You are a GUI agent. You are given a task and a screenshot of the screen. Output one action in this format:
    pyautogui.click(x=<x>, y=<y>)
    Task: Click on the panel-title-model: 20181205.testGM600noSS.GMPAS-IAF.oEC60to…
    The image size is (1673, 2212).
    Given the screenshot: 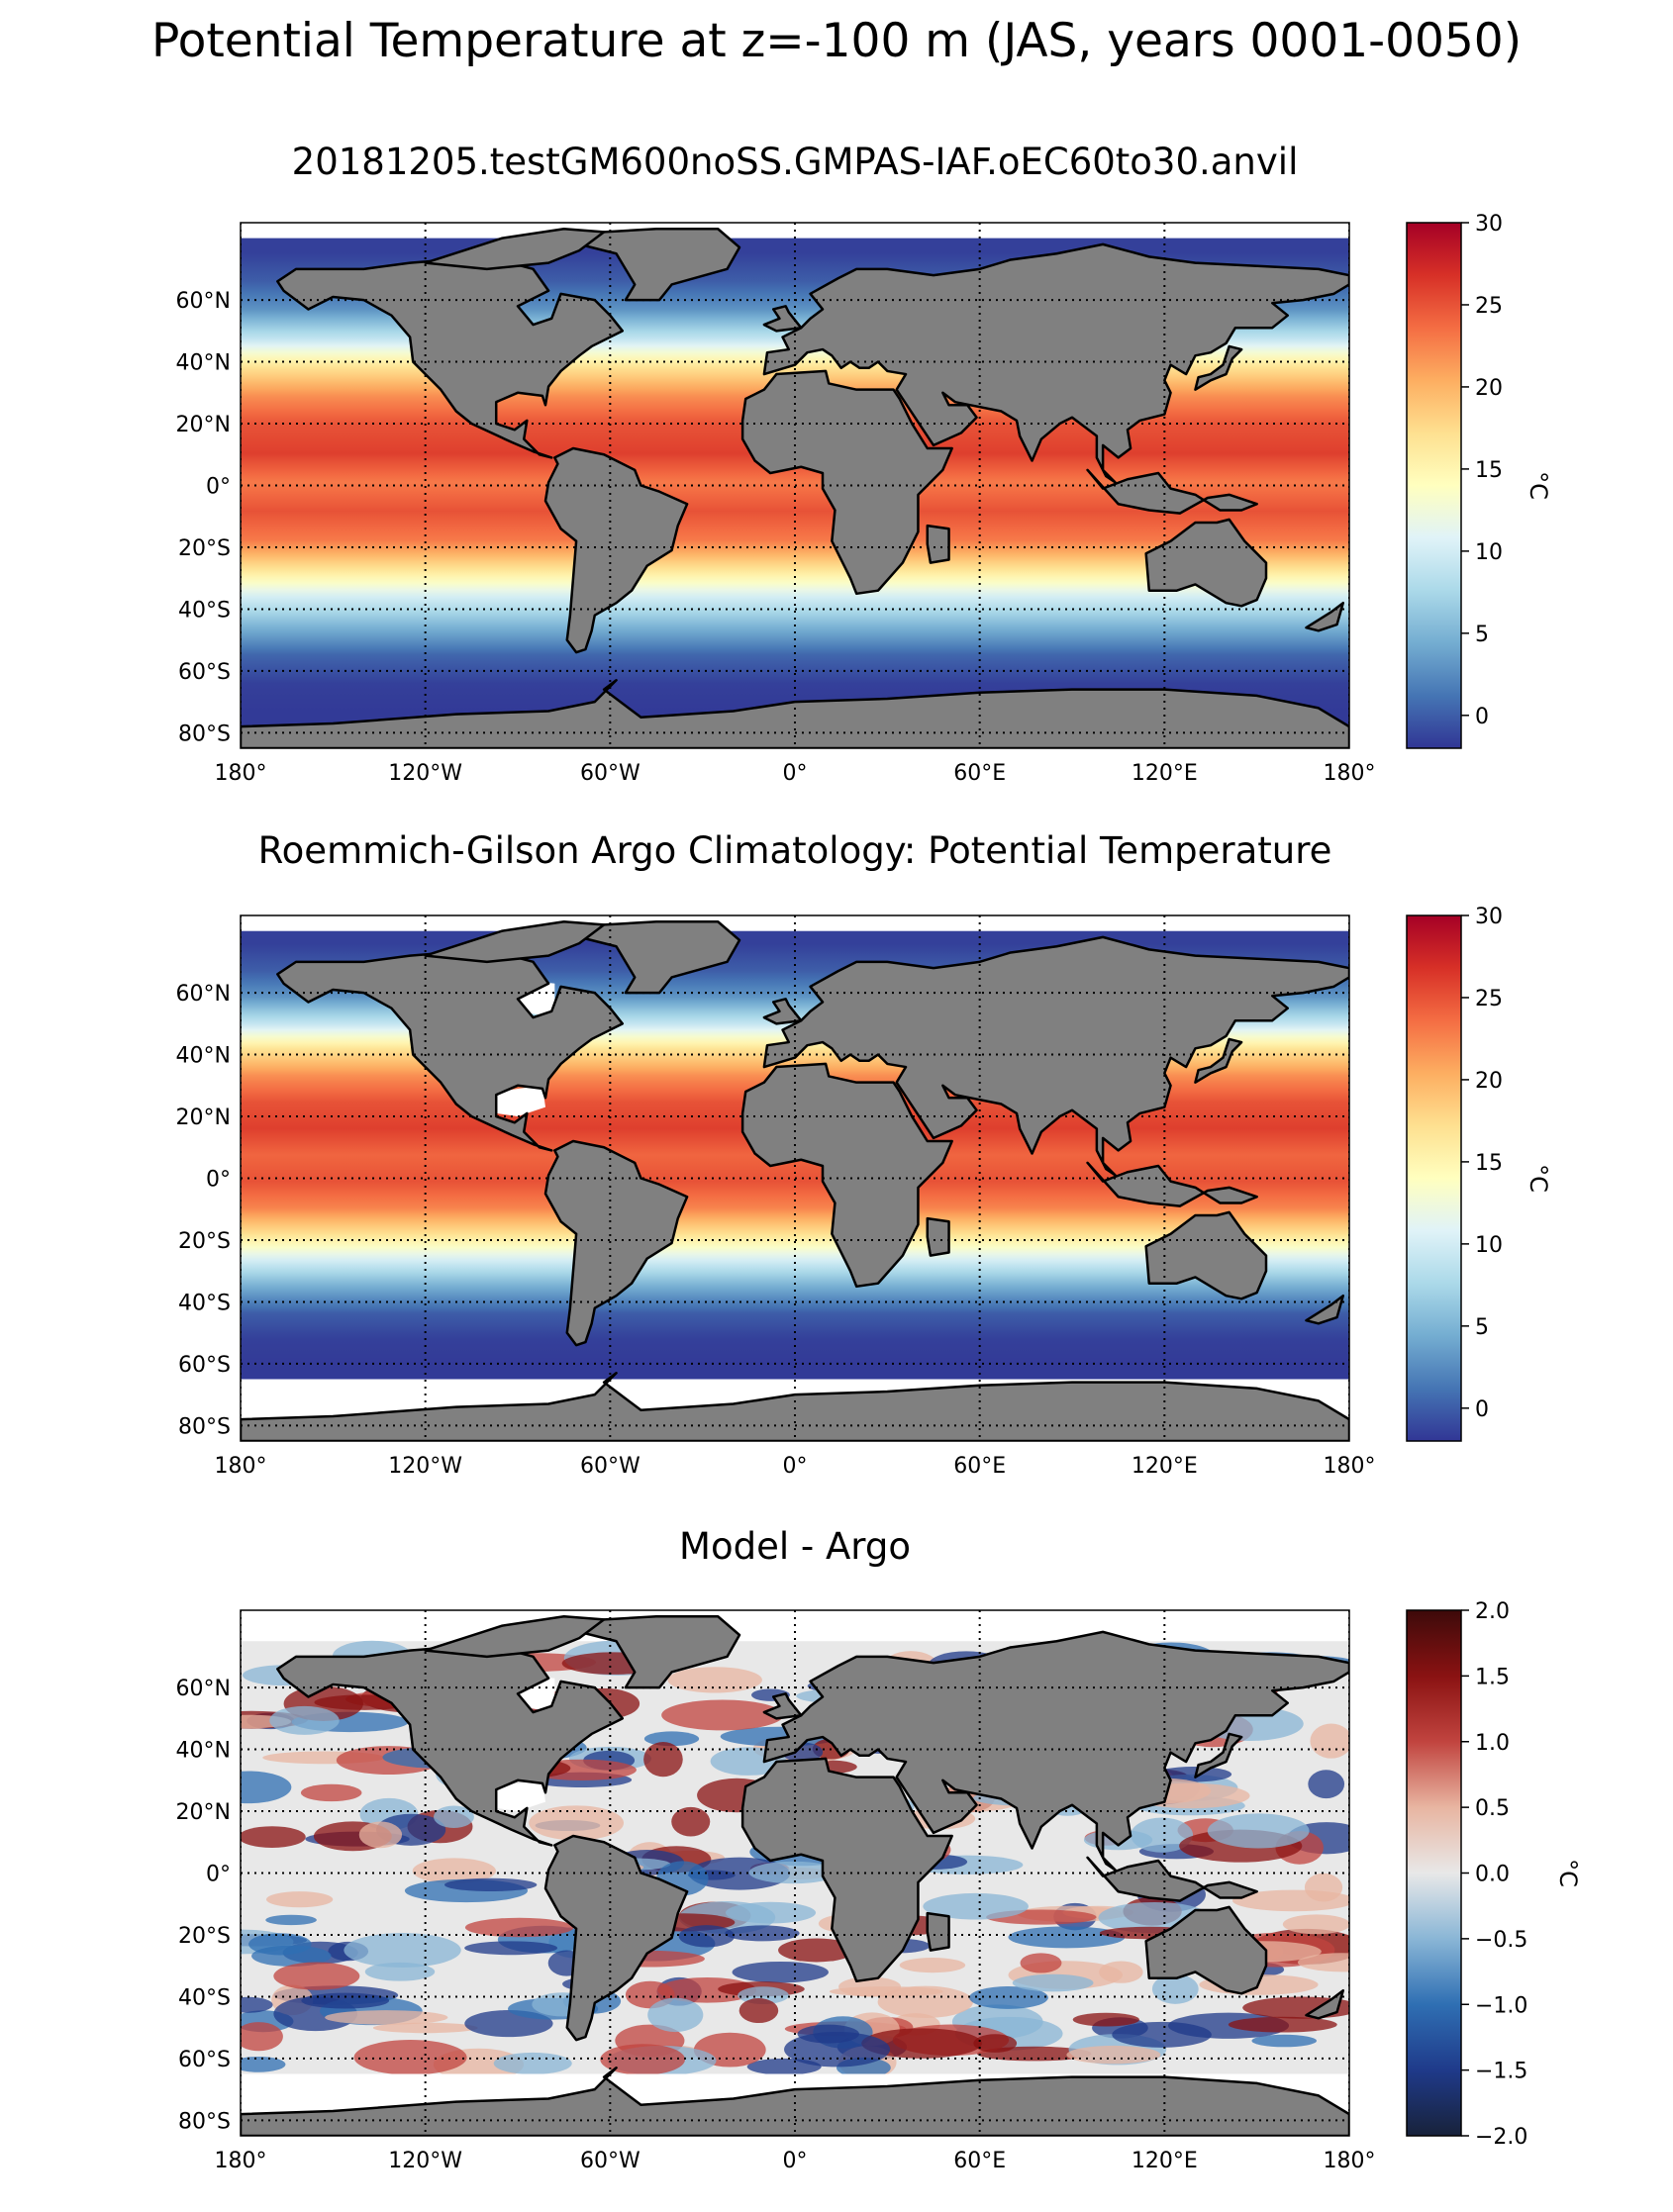 What is the action you would take?
    pyautogui.click(x=795, y=162)
    